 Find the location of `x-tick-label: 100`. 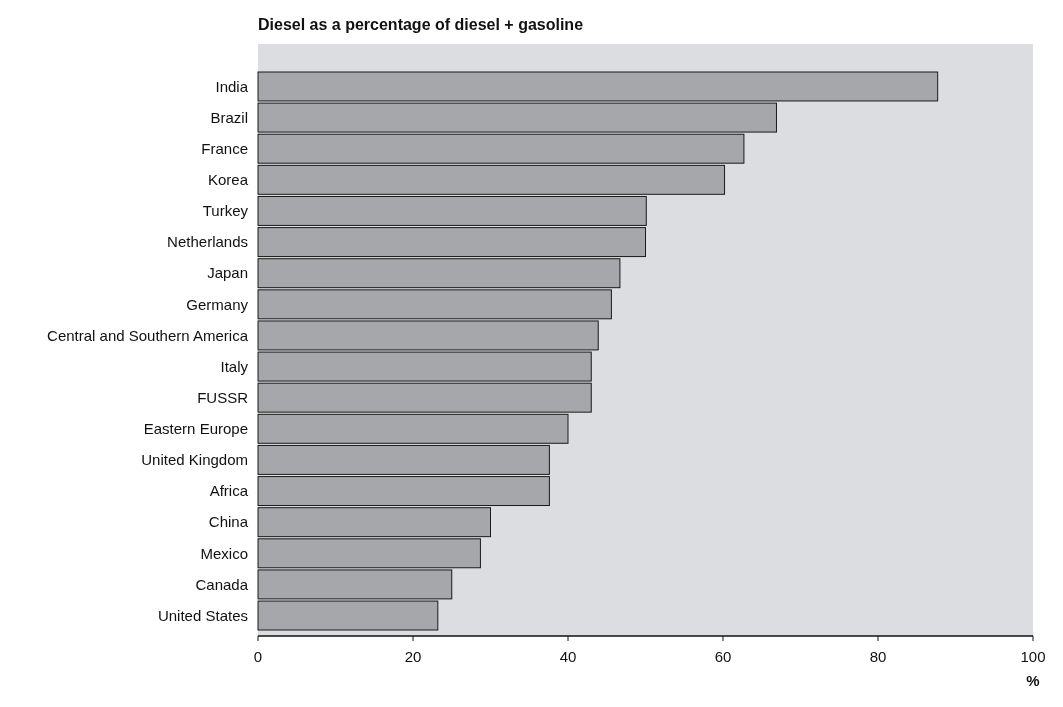

x-tick-label: 100 is located at coordinates (1033, 656).